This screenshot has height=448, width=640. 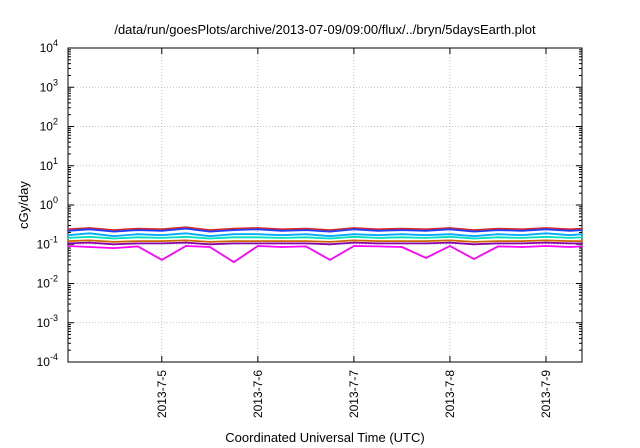 What do you see at coordinates (162, 394) in the screenshot?
I see `x-tick-label: 2013-7-5` at bounding box center [162, 394].